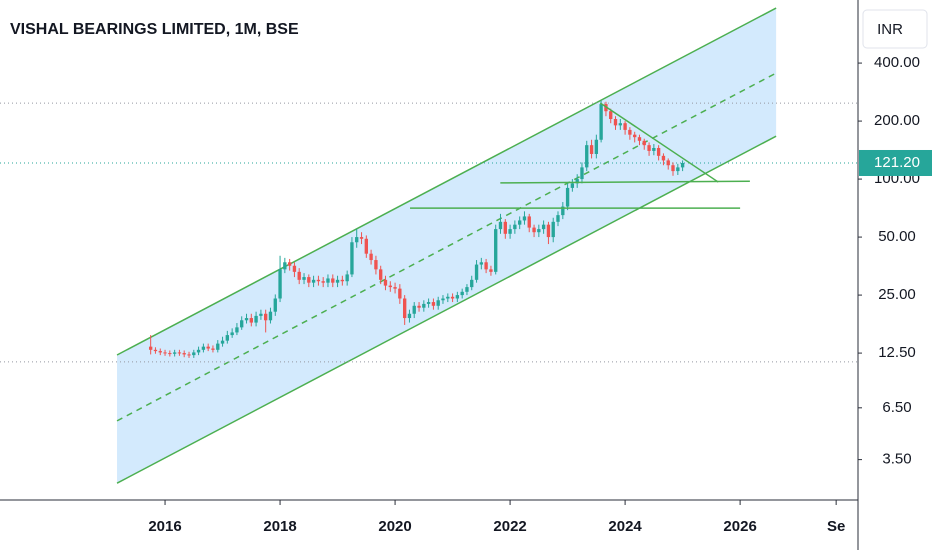 The width and height of the screenshot is (932, 550). Describe the element at coordinates (897, 294) in the screenshot. I see `y-tick-label: 25.00` at that location.